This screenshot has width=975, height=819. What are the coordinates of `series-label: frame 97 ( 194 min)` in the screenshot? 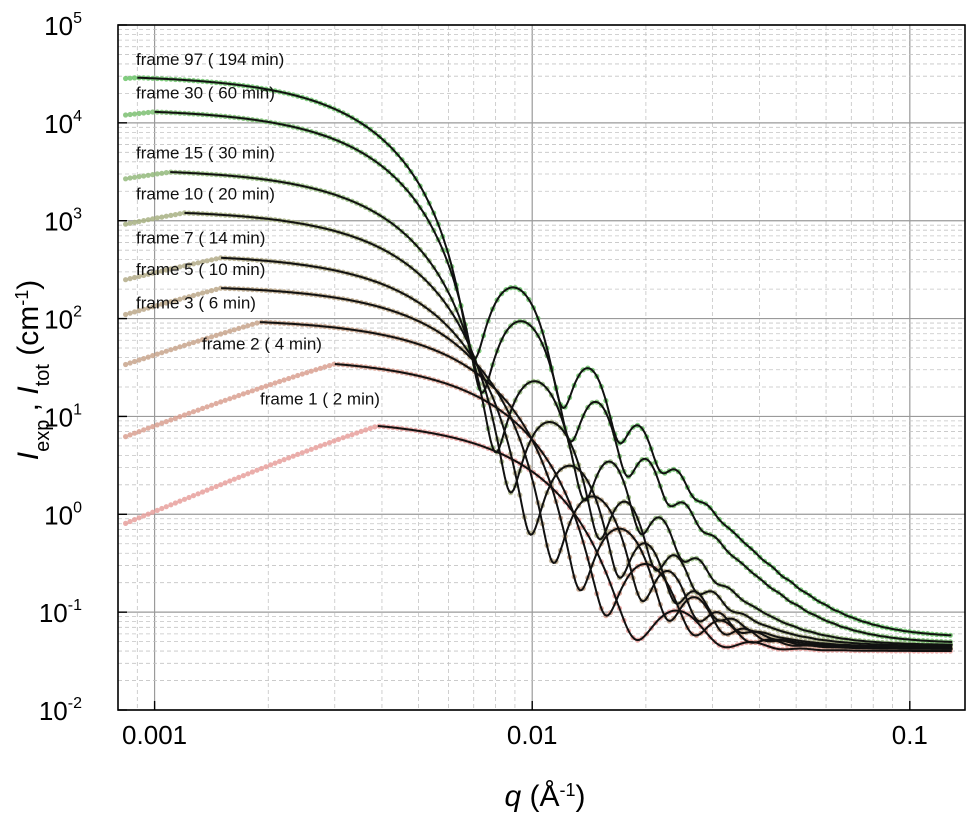 It's located at (210, 59).